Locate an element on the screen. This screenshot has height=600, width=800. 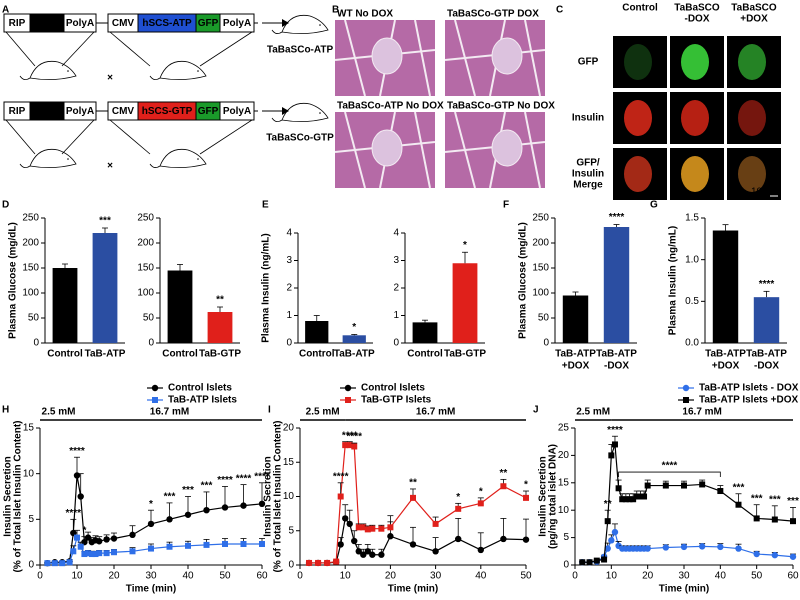
y-tick-label: 250 is located at coordinates (30, 218).